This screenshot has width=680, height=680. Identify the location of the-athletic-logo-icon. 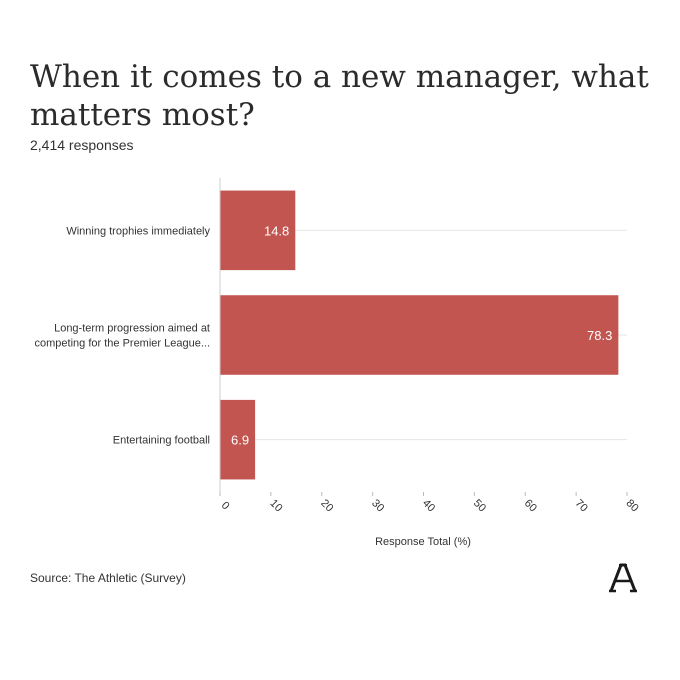
(623, 578).